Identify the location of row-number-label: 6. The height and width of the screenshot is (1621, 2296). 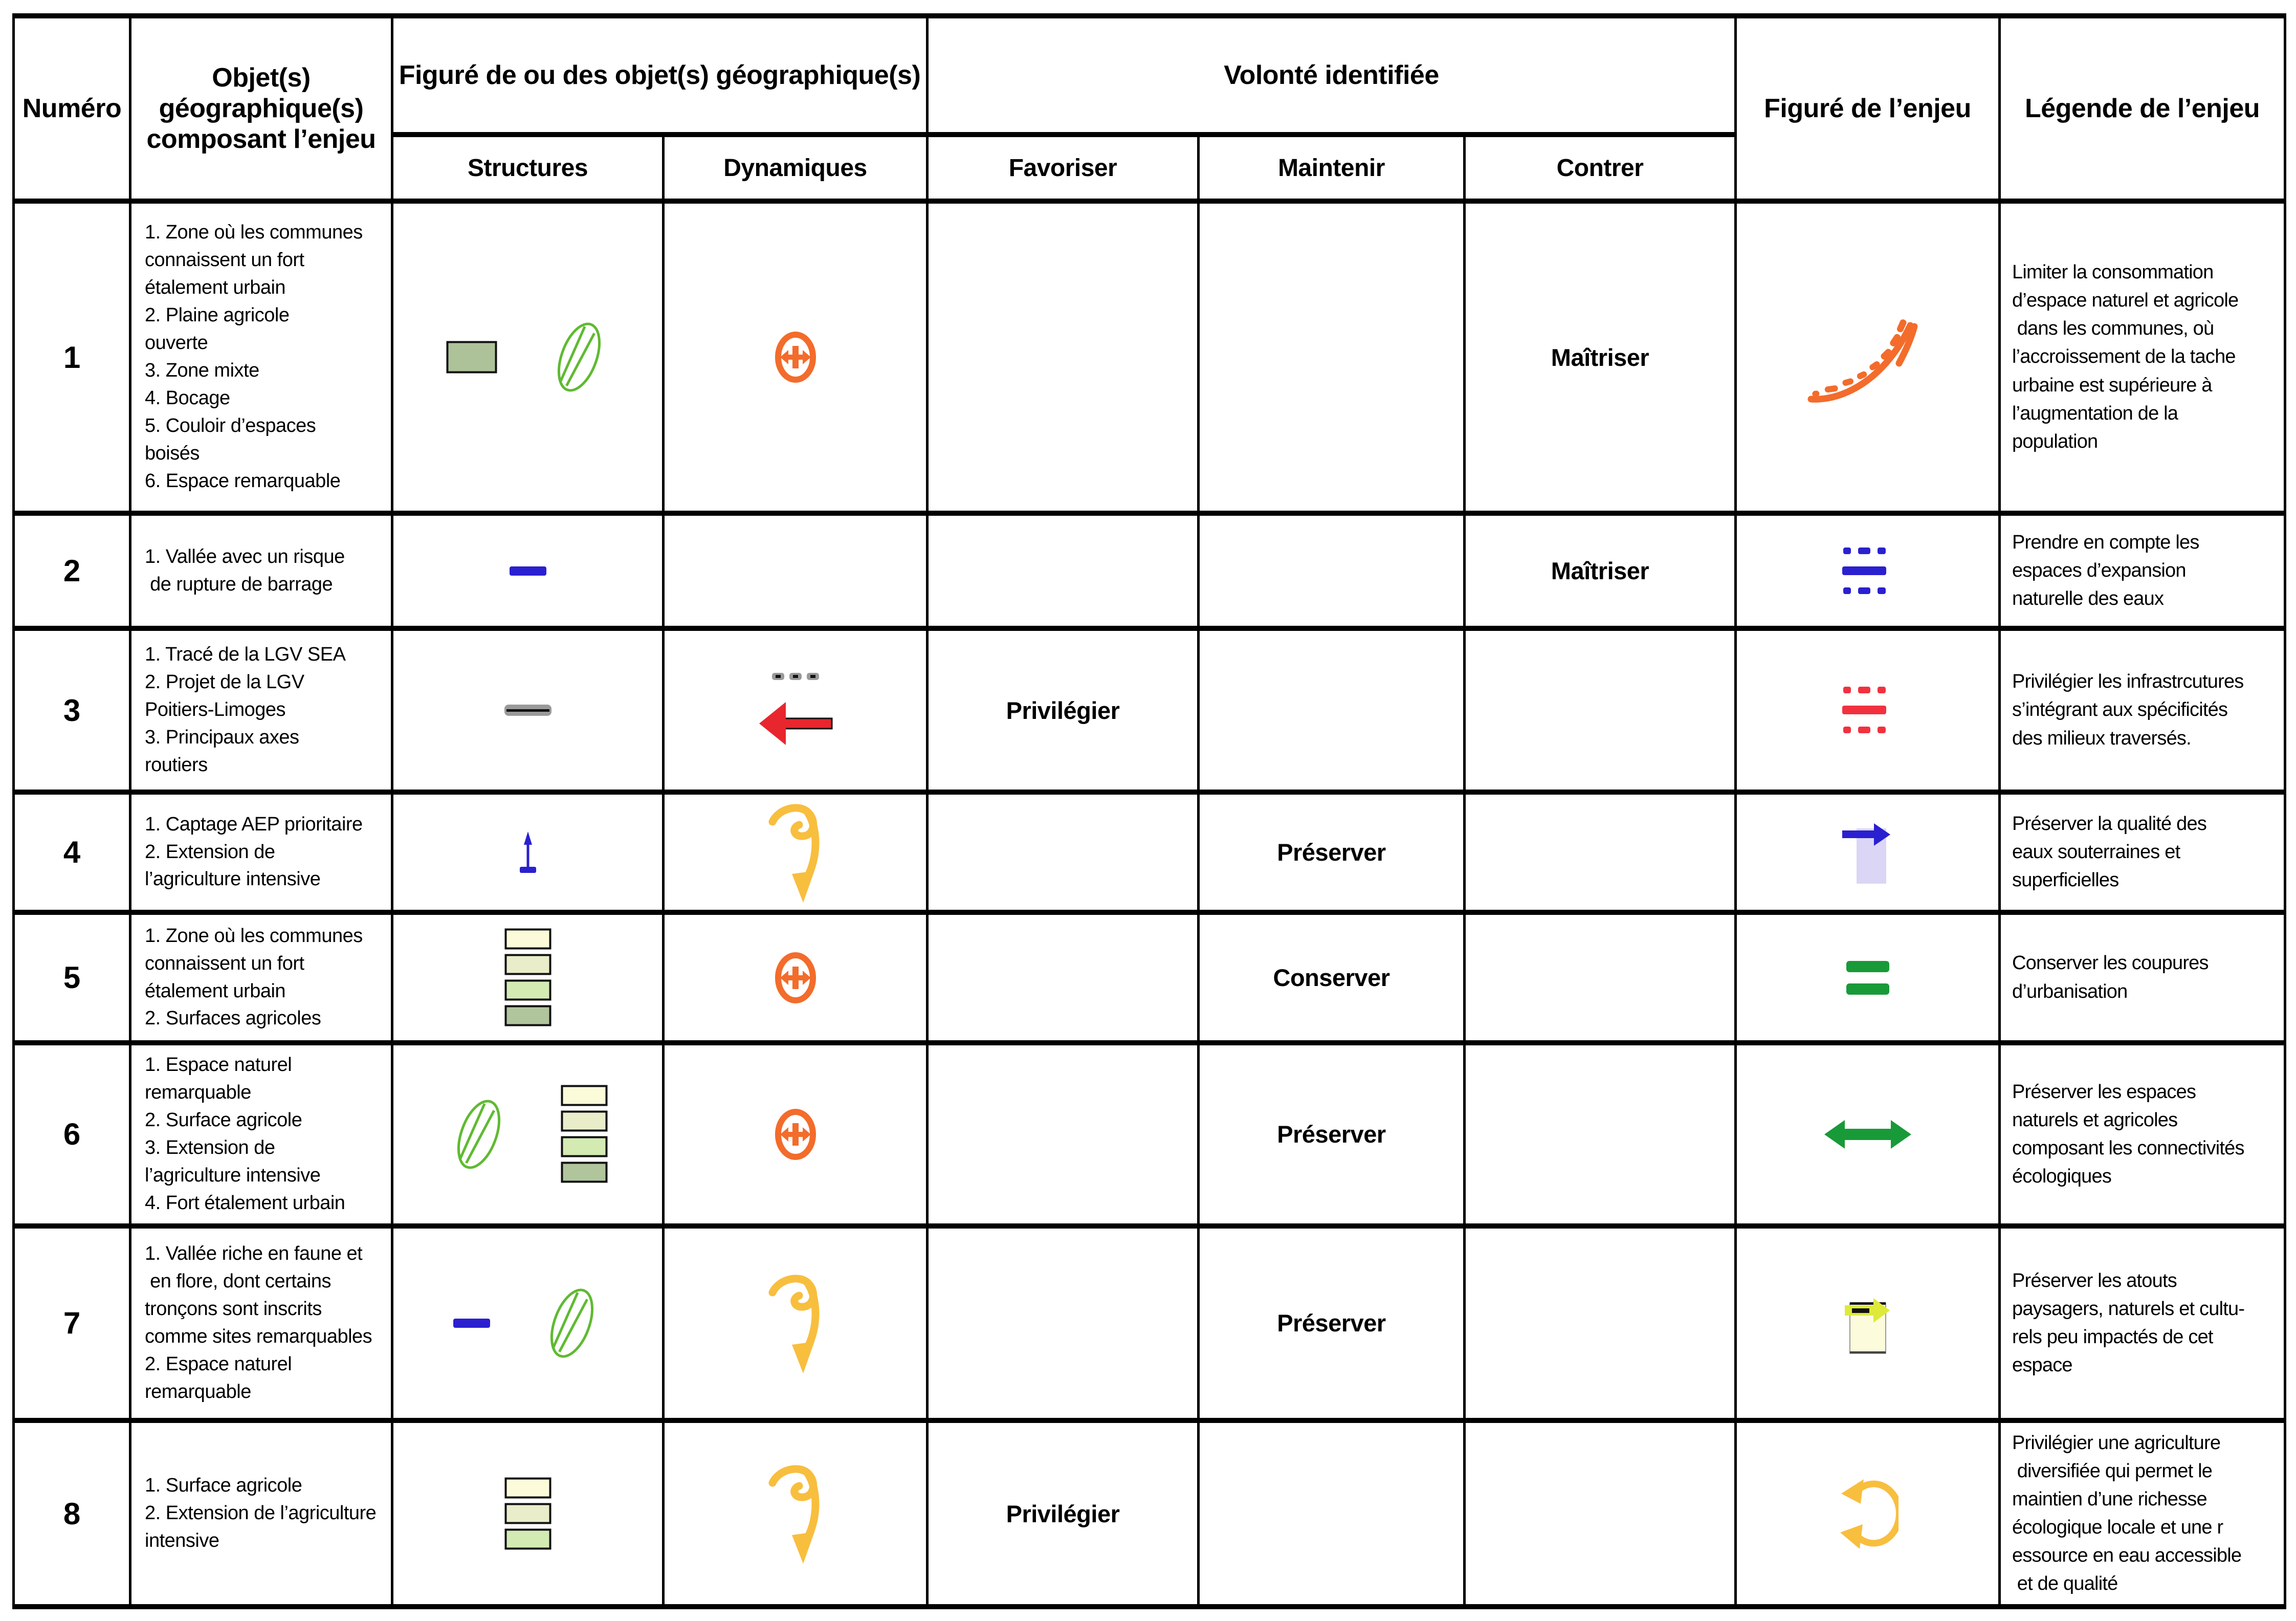
(72, 1135).